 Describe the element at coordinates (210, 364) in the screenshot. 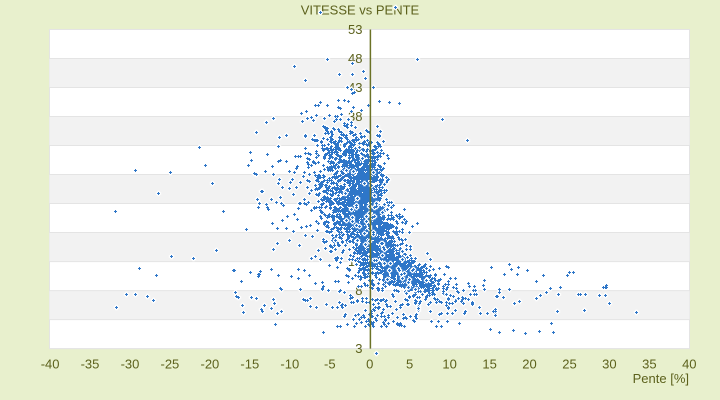

I see `svg-text: -20` at that location.